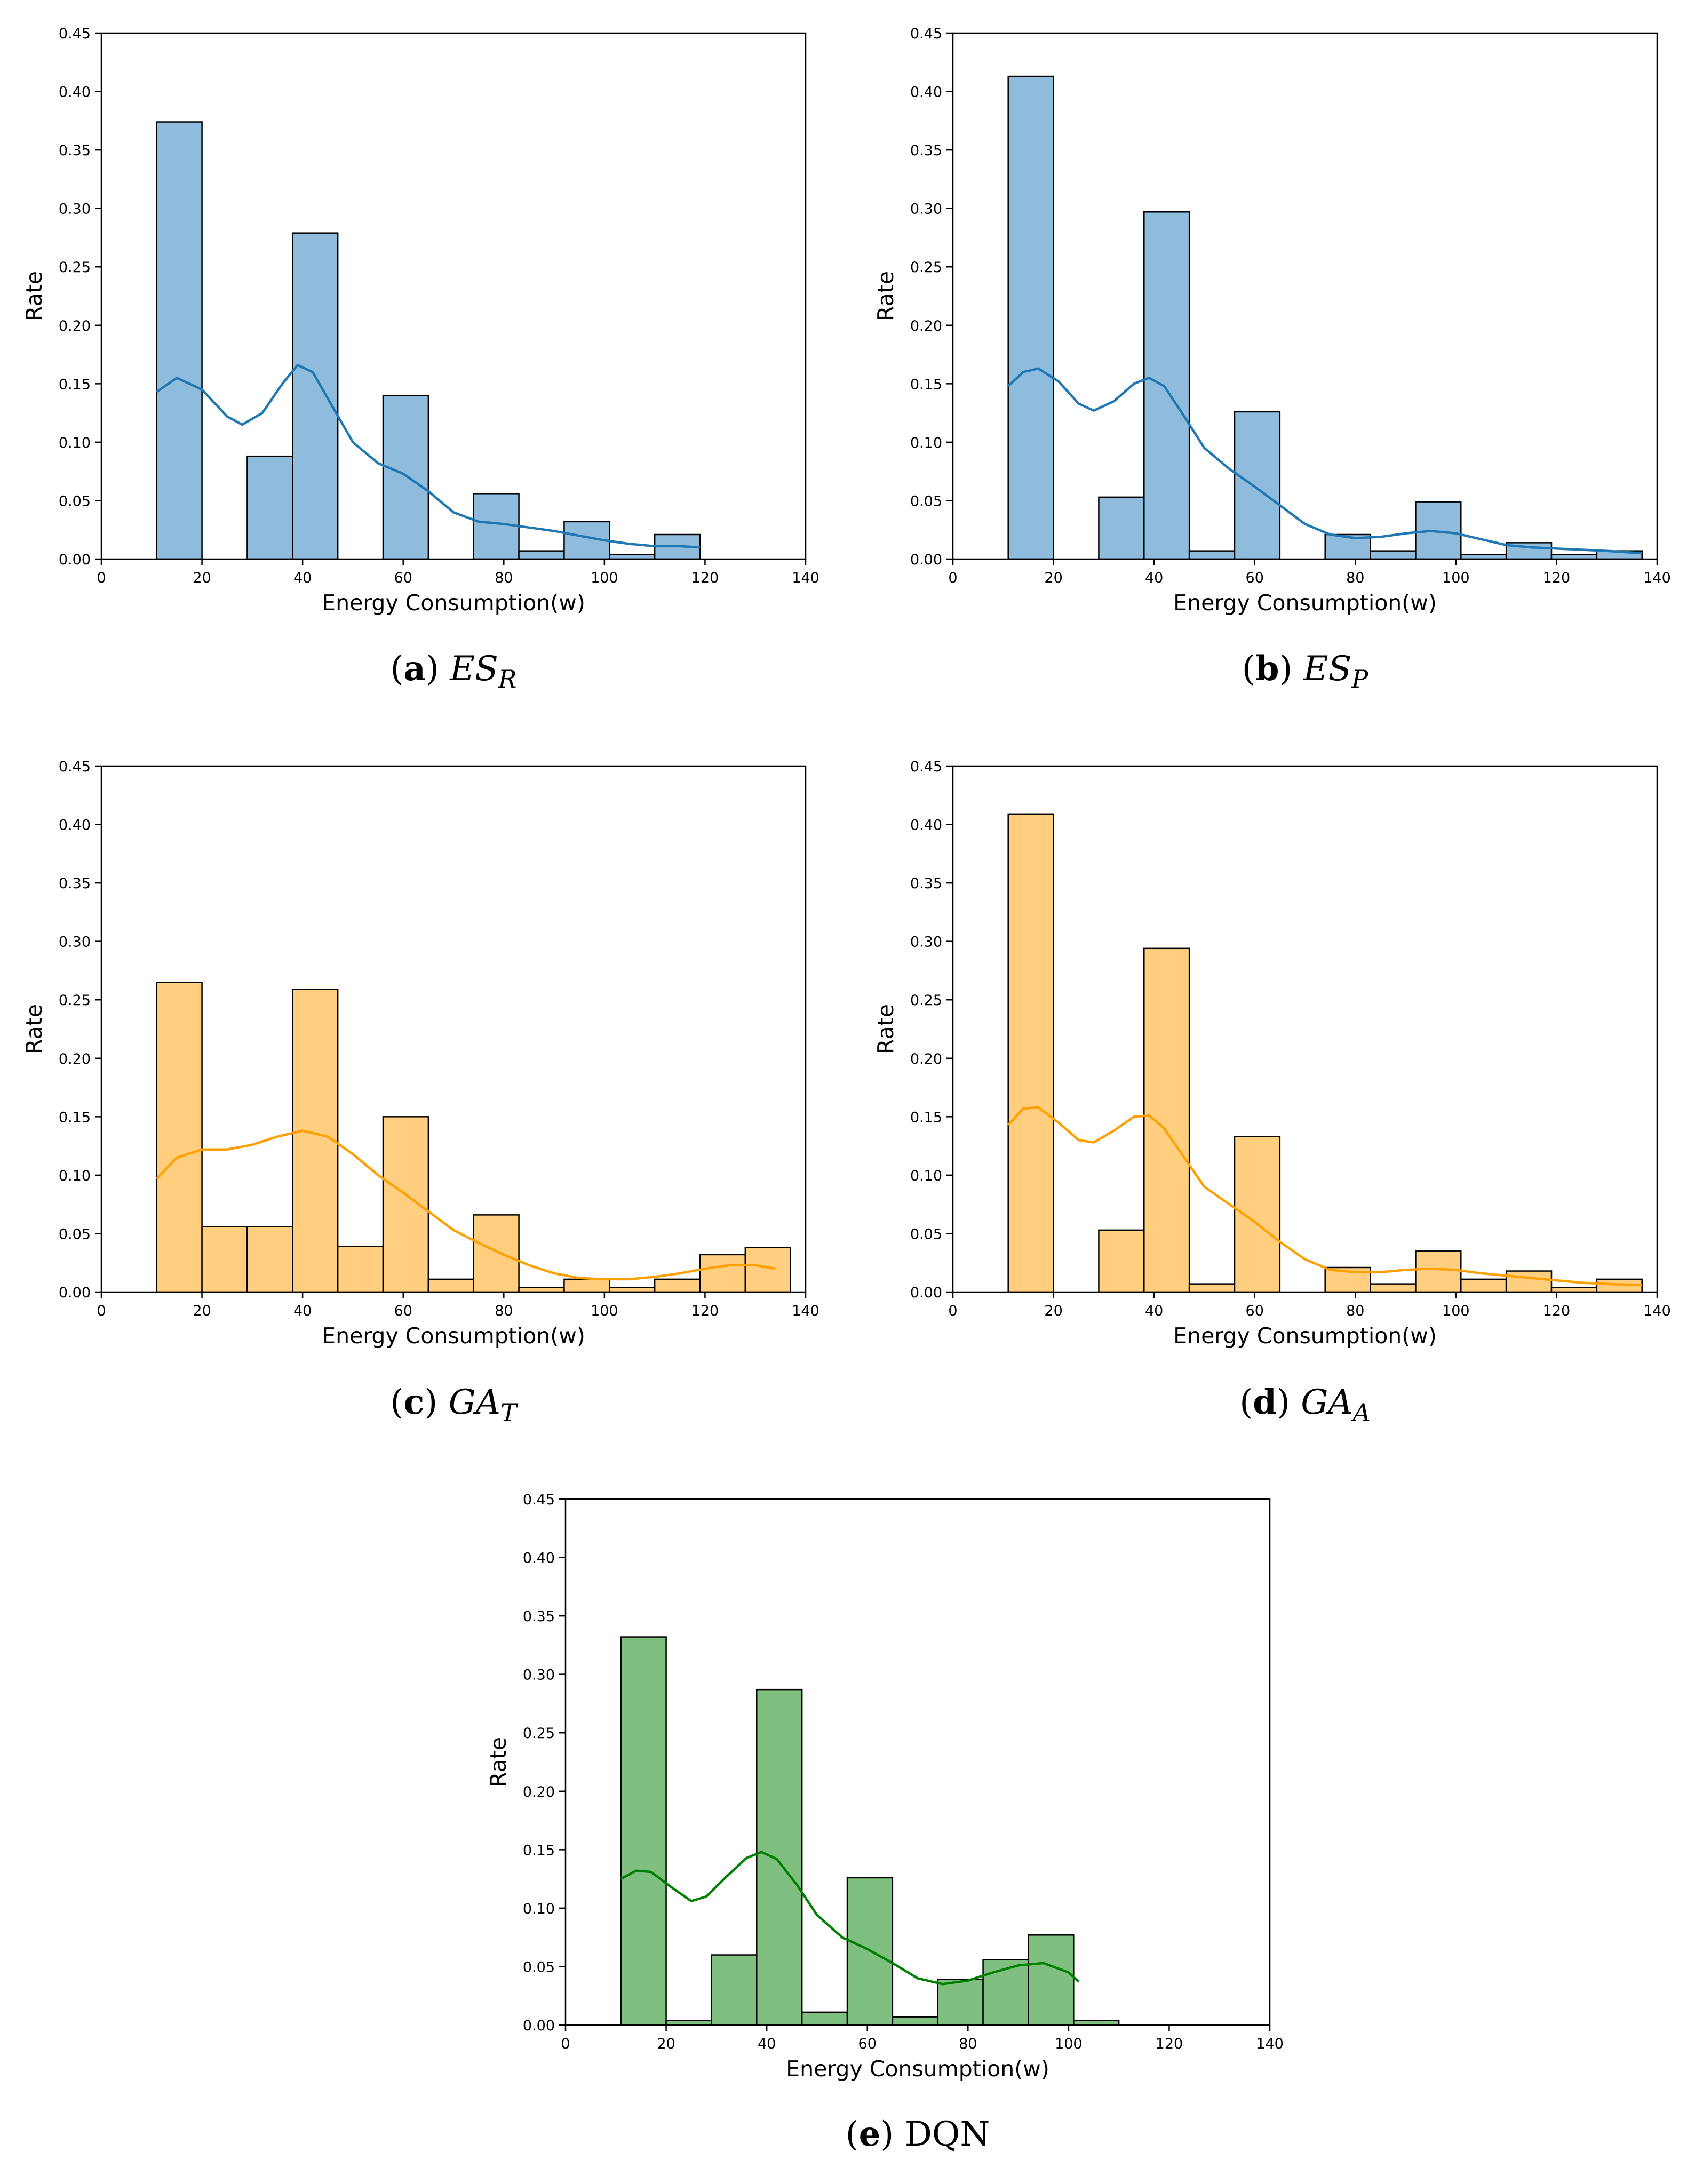 This screenshot has width=1695, height=2184. I want to click on caption-subscript: A, so click(1361, 1412).